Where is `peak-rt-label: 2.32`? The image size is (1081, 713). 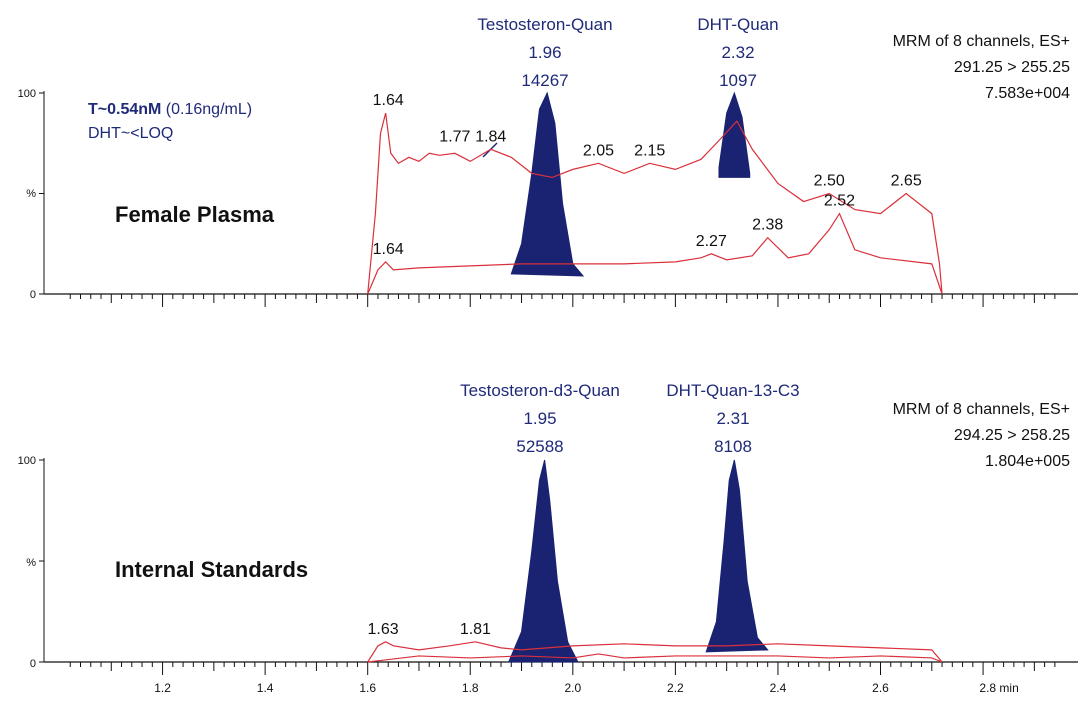 peak-rt-label: 2.32 is located at coordinates (737, 52).